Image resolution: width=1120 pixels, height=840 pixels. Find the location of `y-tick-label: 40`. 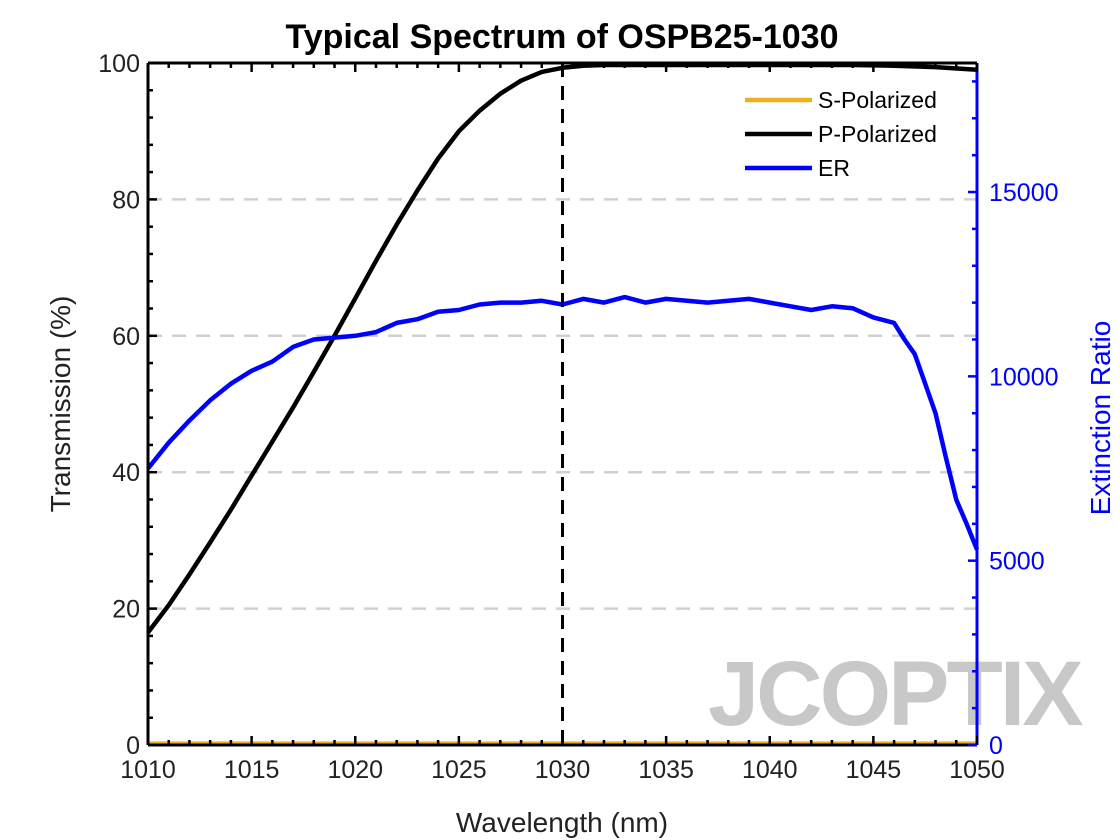

y-tick-label: 40 is located at coordinates (126, 473).